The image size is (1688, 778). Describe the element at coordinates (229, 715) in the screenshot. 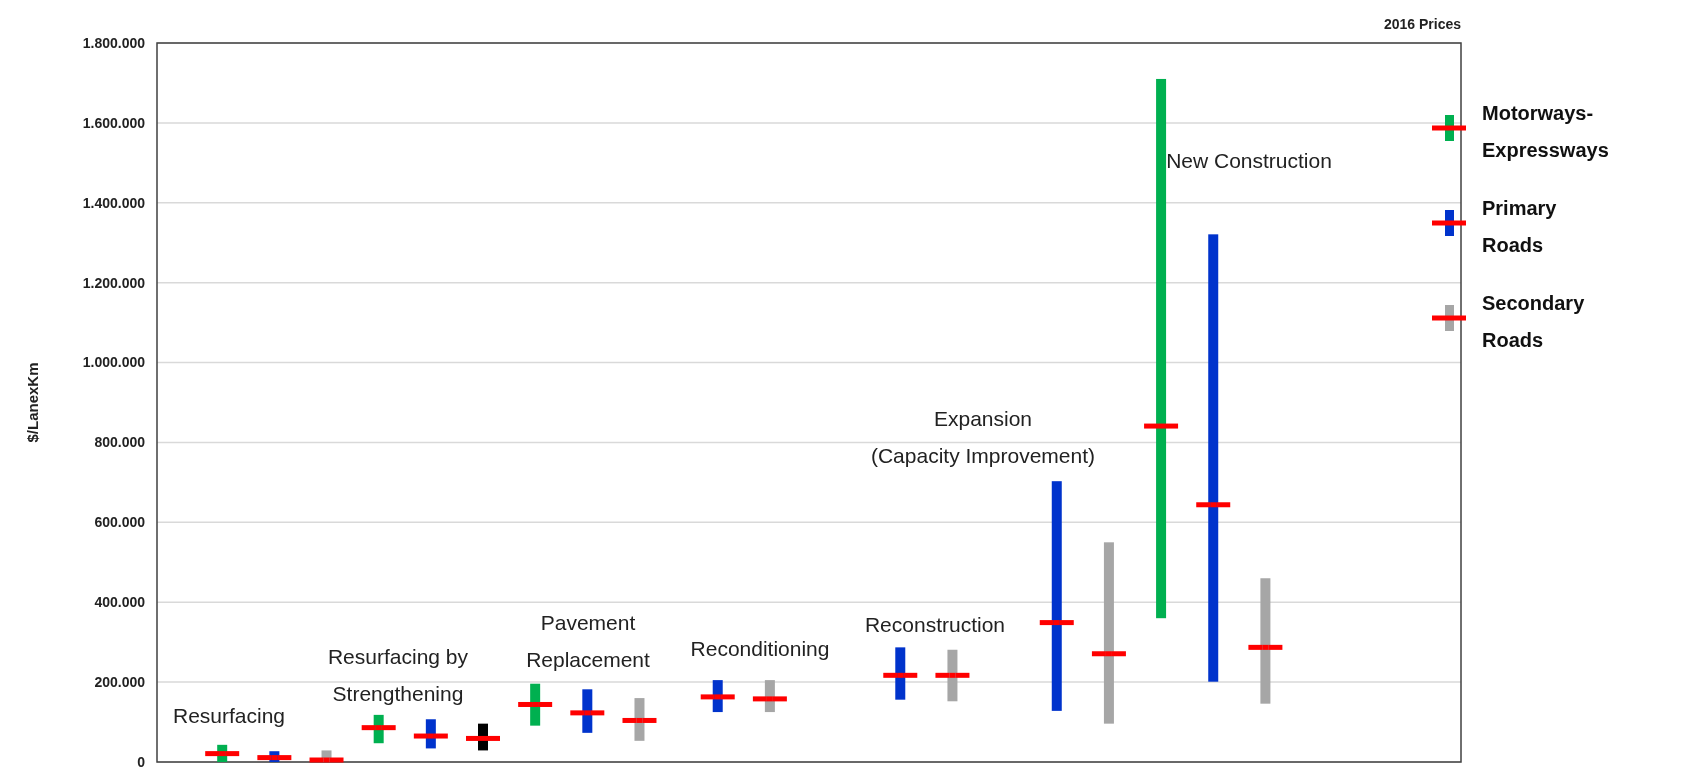

I see `annotation: Resurfacing` at that location.